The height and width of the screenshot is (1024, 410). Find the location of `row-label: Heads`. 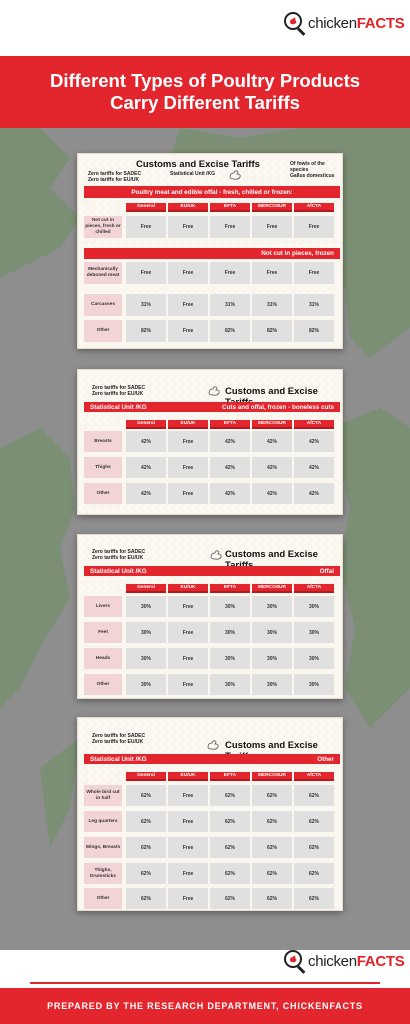

row-label: Heads is located at coordinates (103, 658).